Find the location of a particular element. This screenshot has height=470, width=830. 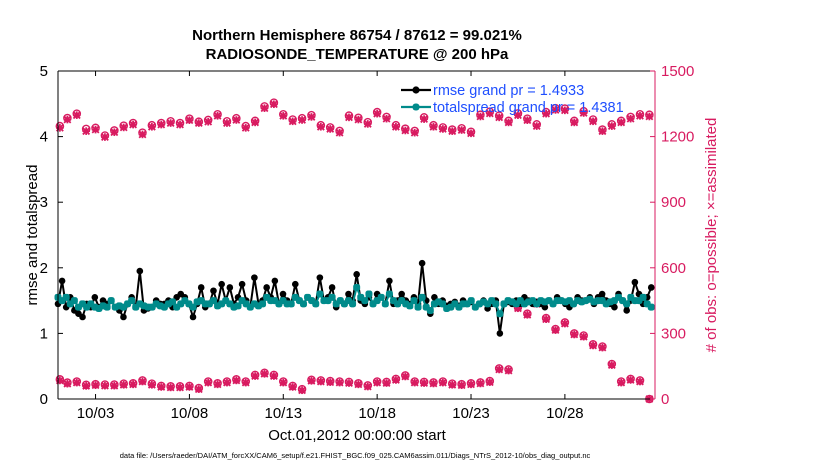

y-right-tick-label: 600 is located at coordinates (673, 268).